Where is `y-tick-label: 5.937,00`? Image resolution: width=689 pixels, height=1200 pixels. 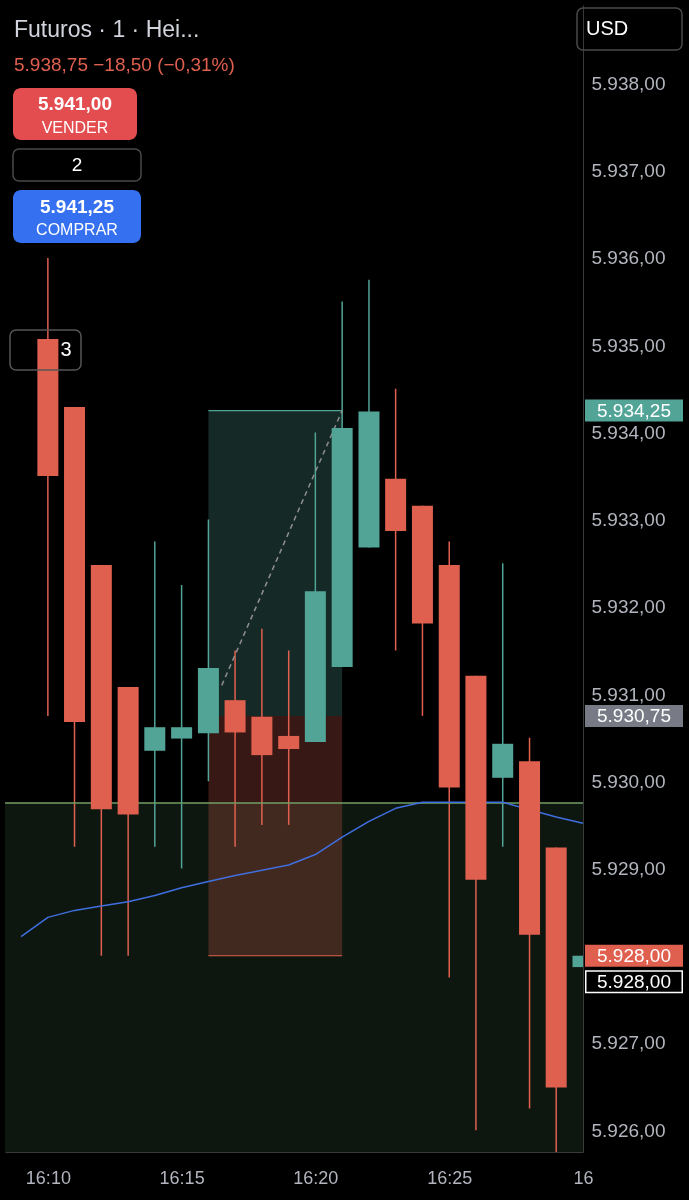
y-tick-label: 5.937,00 is located at coordinates (628, 171).